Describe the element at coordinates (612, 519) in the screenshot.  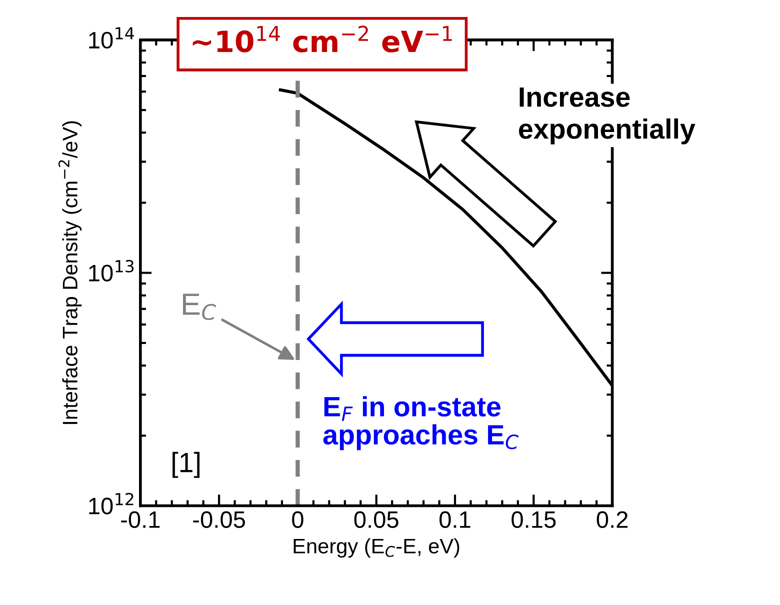
I see `x-tick-label: 0.2` at that location.